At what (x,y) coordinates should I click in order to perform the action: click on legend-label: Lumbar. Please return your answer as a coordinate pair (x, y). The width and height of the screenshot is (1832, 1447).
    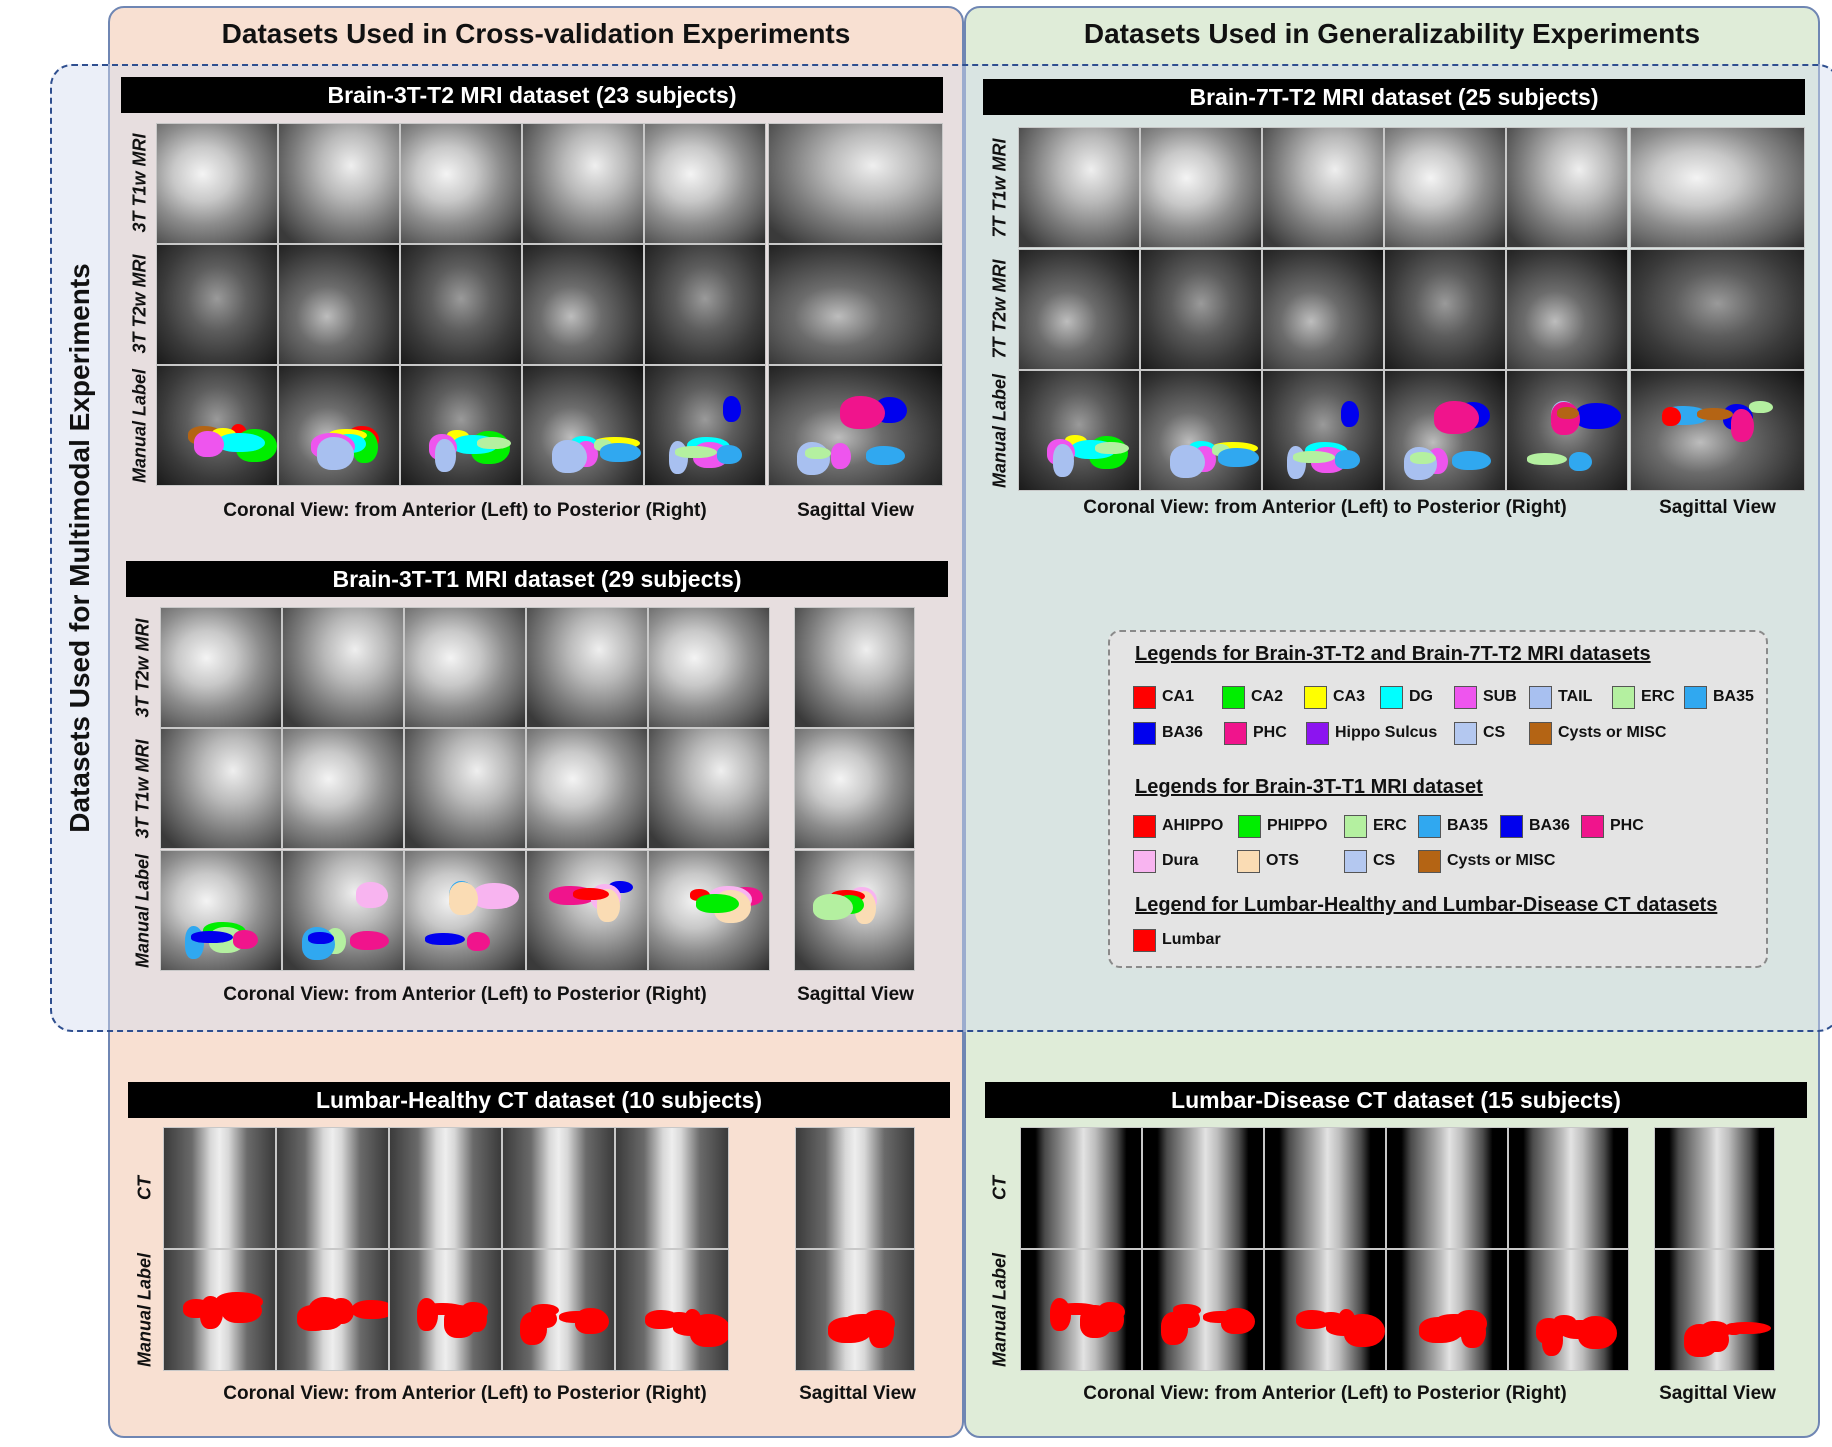
    Looking at the image, I should click on (1191, 939).